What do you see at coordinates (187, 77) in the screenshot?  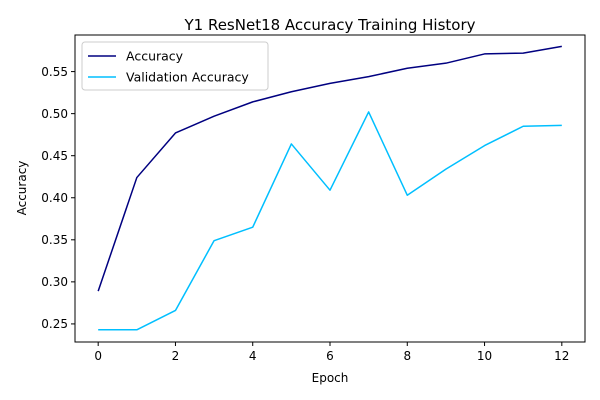 I see `legend-label-validation-accuracy: Validation Accuracy` at bounding box center [187, 77].